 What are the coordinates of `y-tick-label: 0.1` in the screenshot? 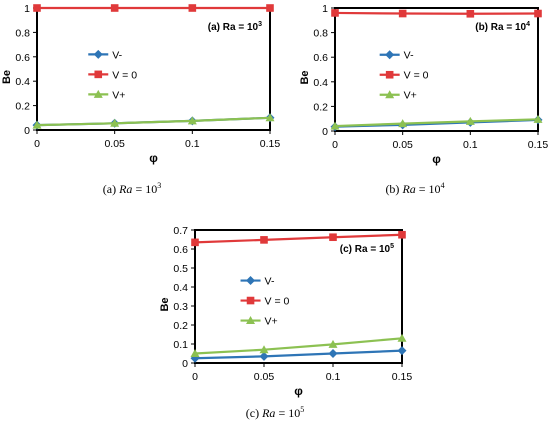 It's located at (180, 345).